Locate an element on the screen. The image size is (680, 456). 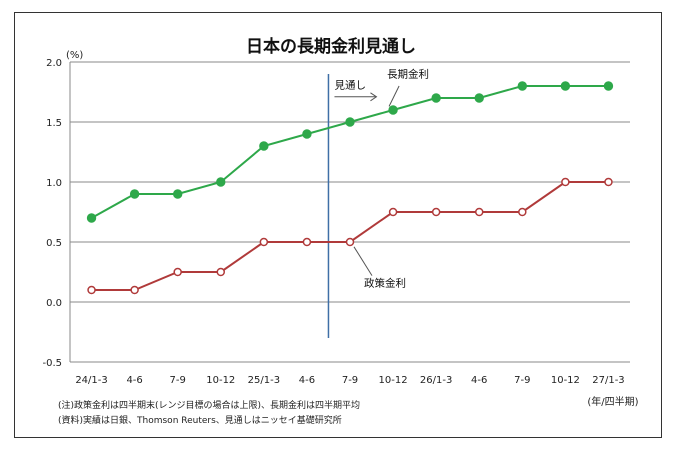
y-tick-label: 0.0 is located at coordinates (54, 303).